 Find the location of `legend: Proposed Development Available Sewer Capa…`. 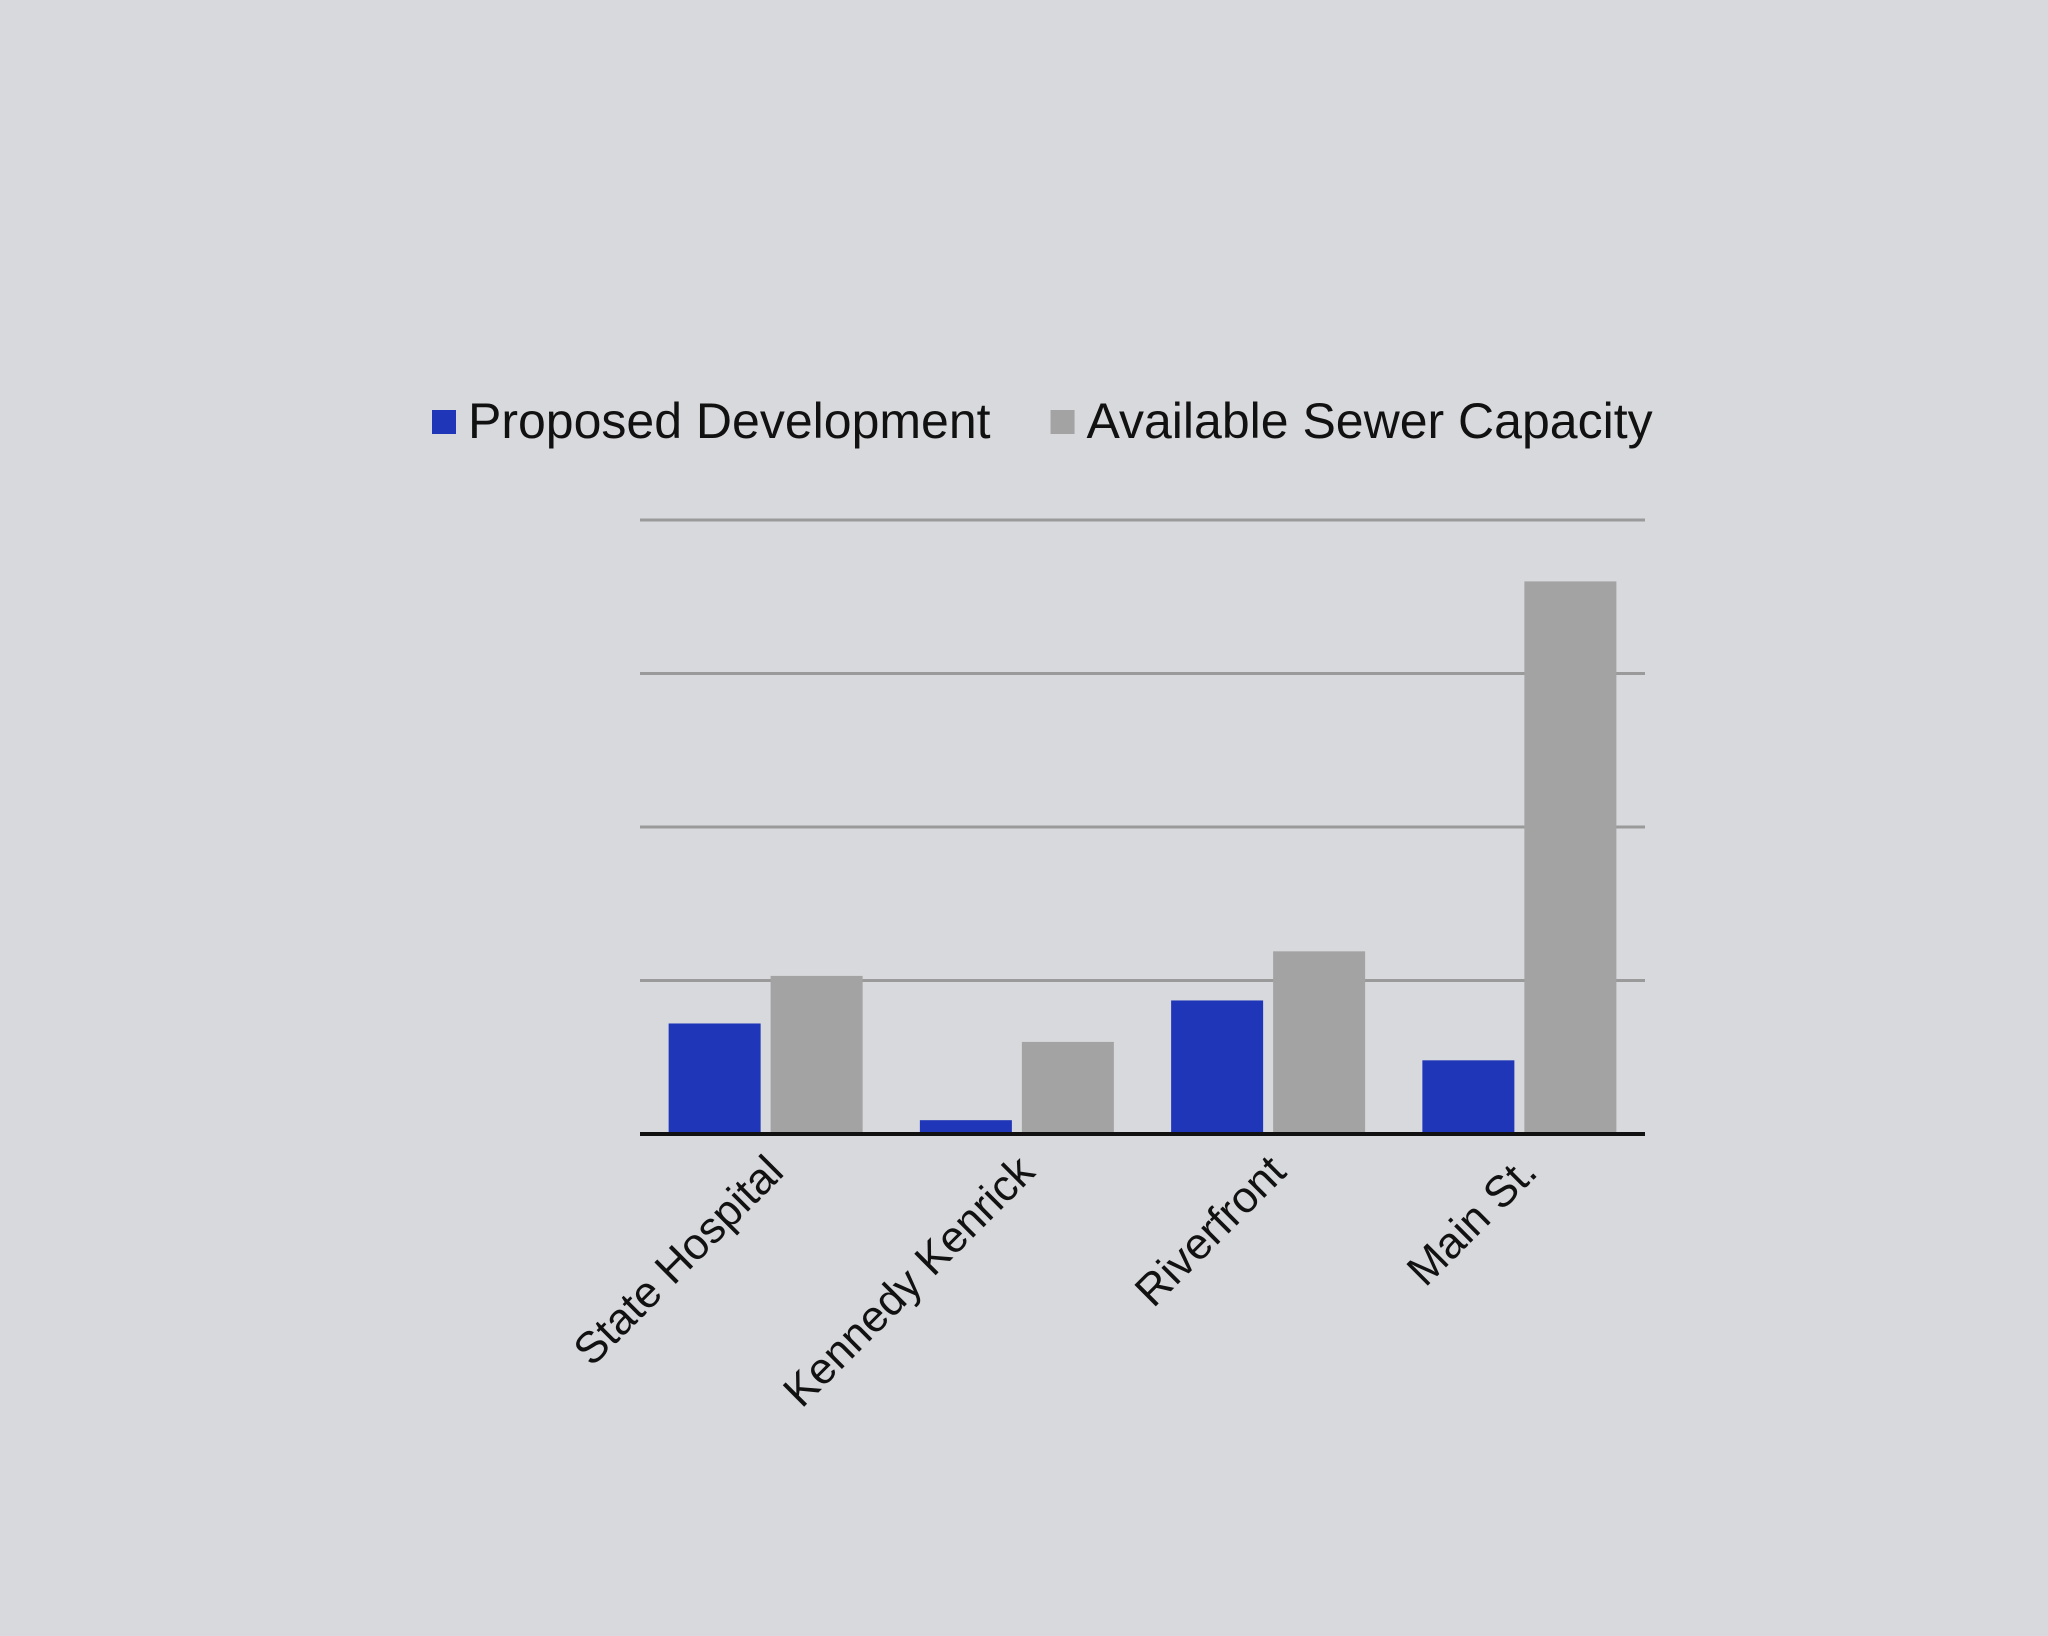

legend: Proposed Development Available Sewer Capa… is located at coordinates (1042, 421).